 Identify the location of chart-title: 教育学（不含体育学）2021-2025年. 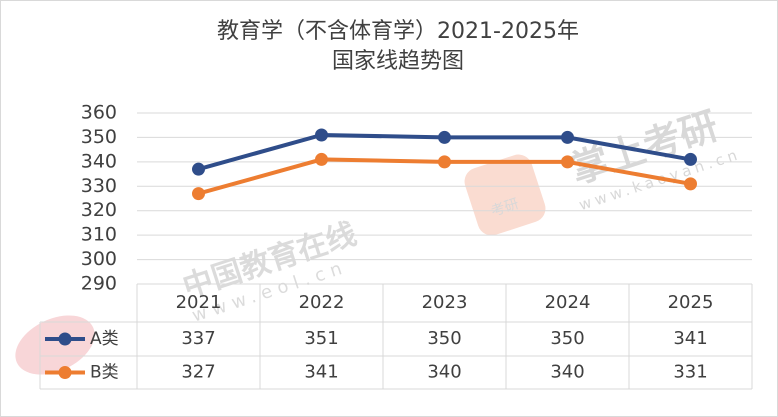
(398, 31).